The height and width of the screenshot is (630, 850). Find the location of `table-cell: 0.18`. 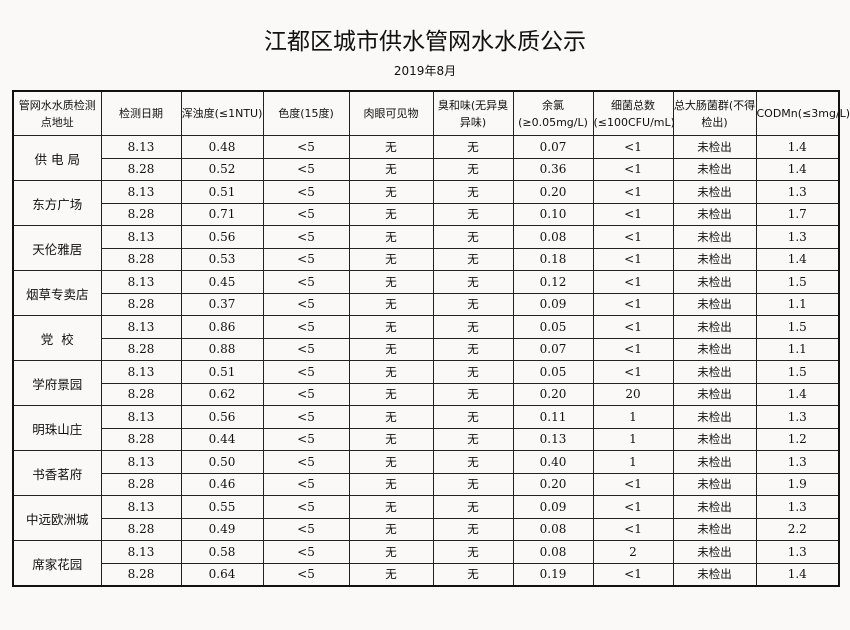

table-cell: 0.18 is located at coordinates (553, 259).